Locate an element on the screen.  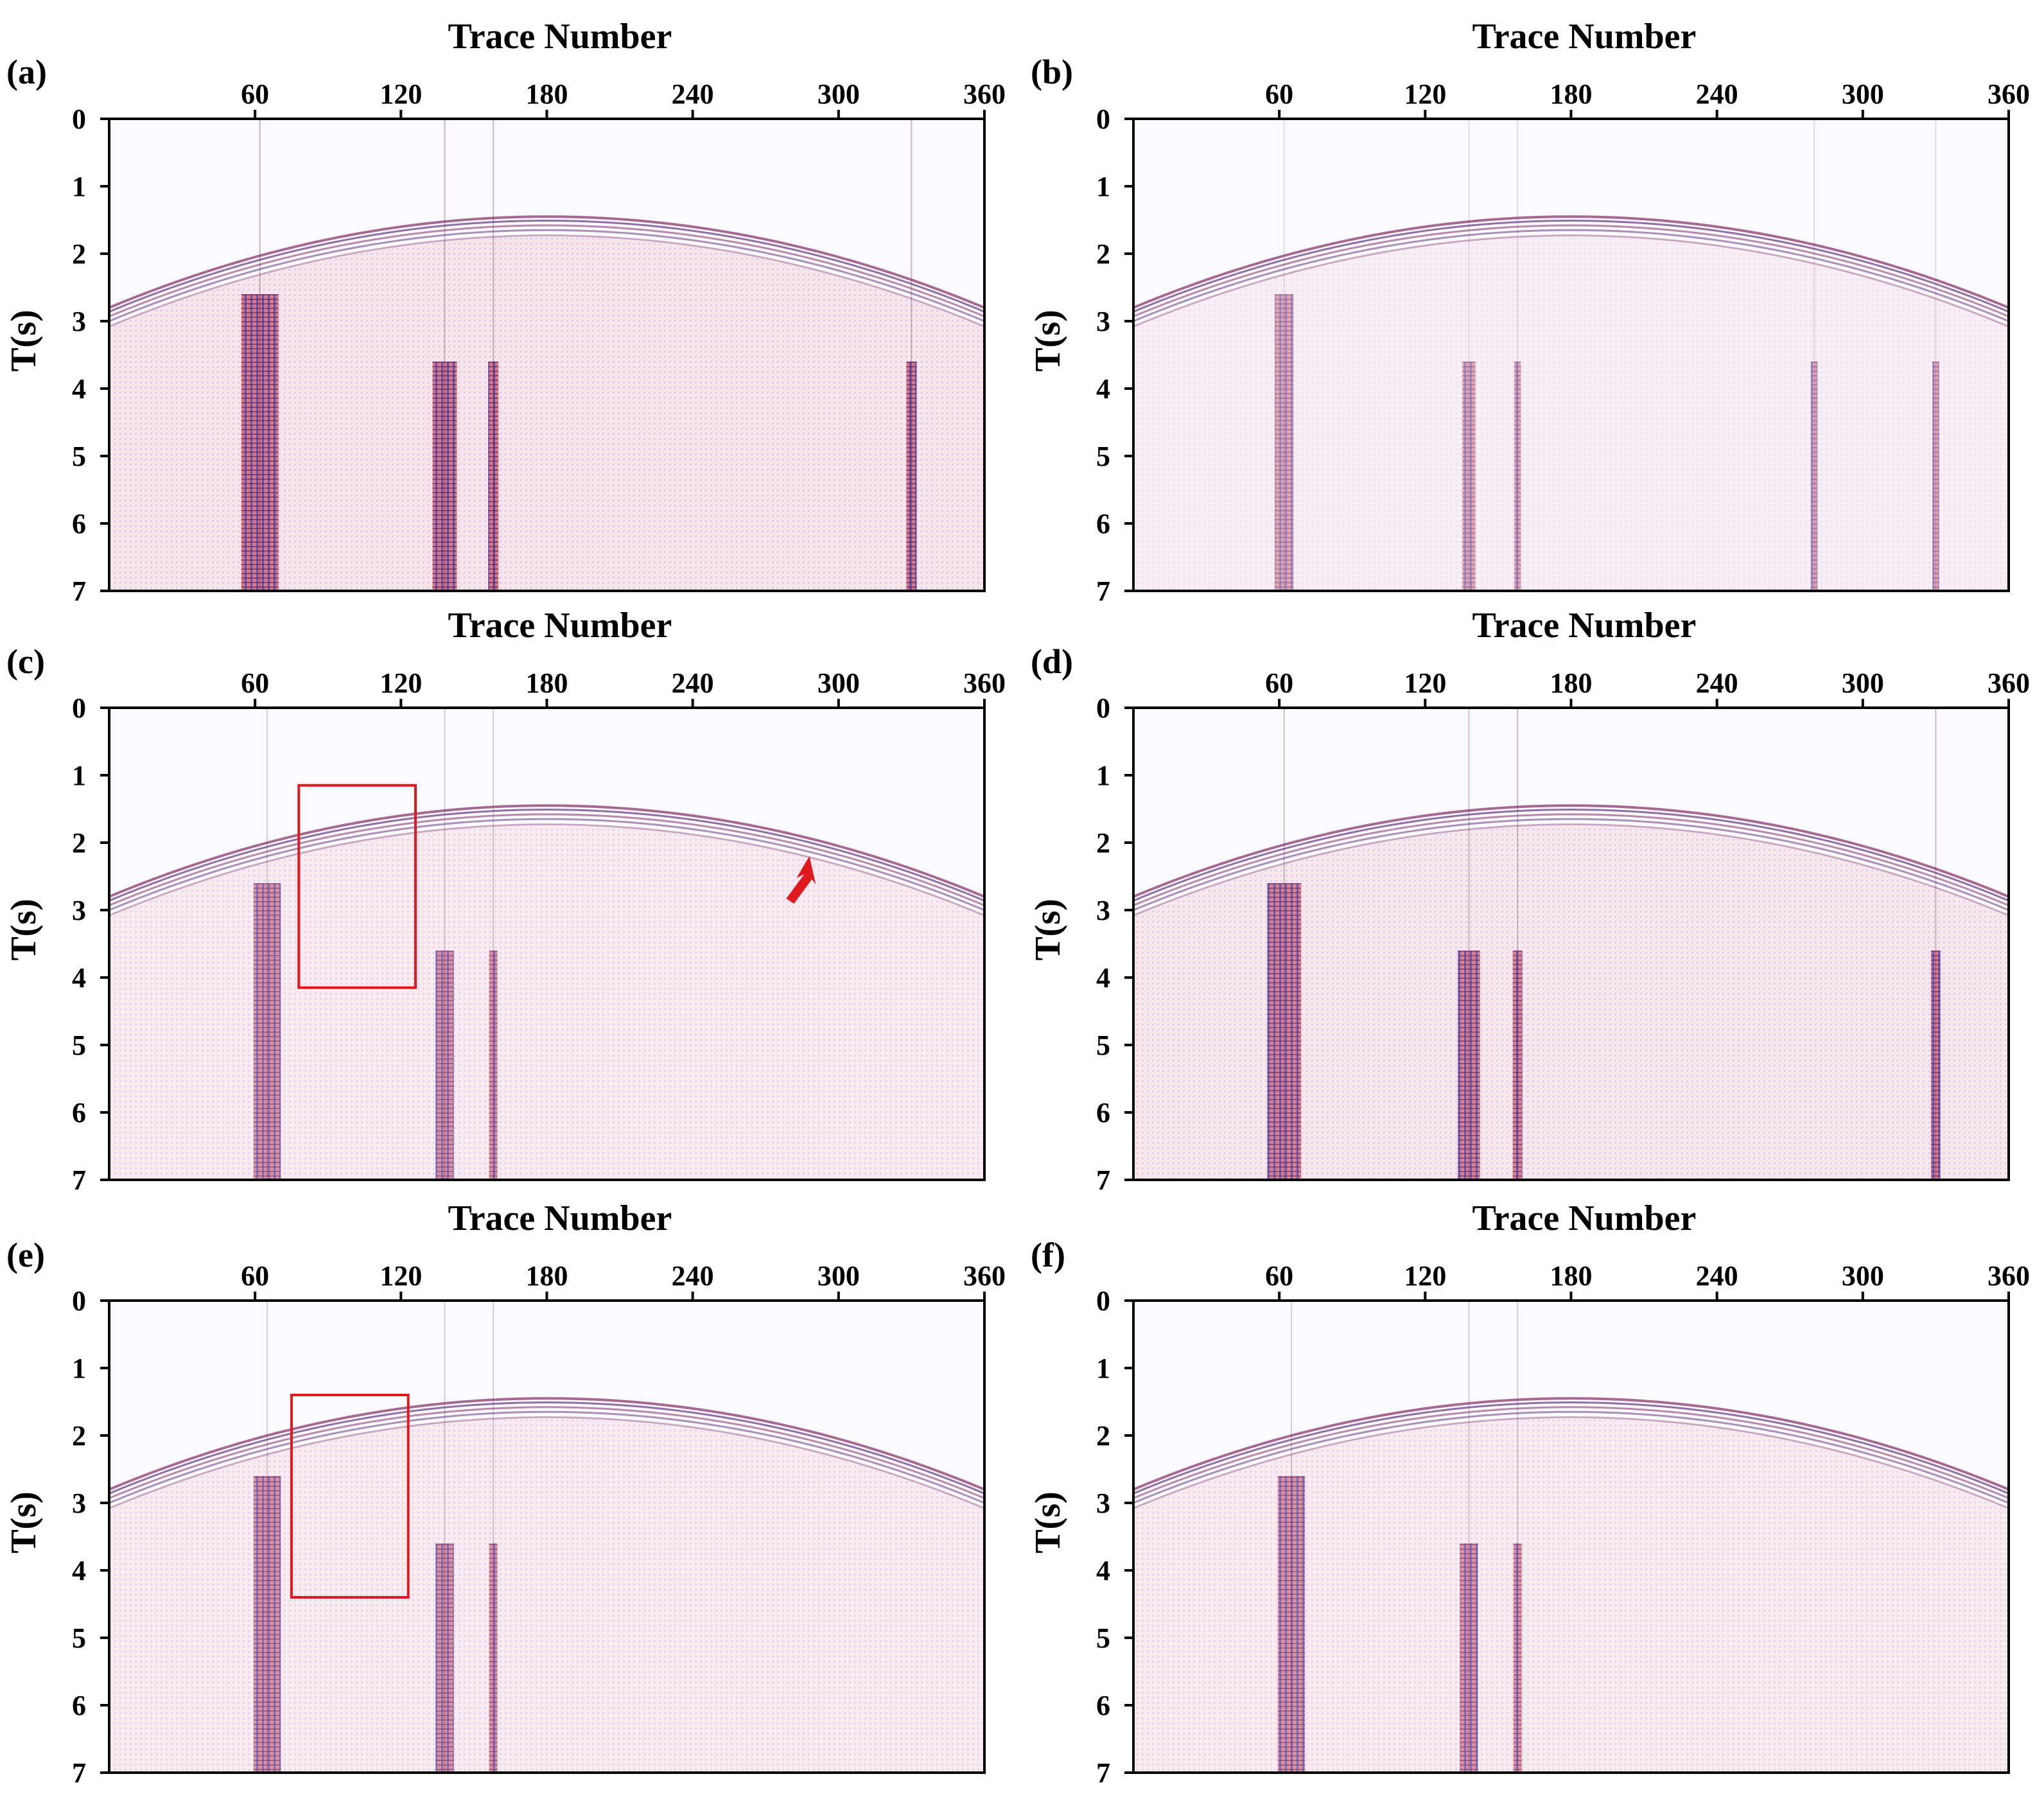
panel-label: (d) is located at coordinates (1052, 661).